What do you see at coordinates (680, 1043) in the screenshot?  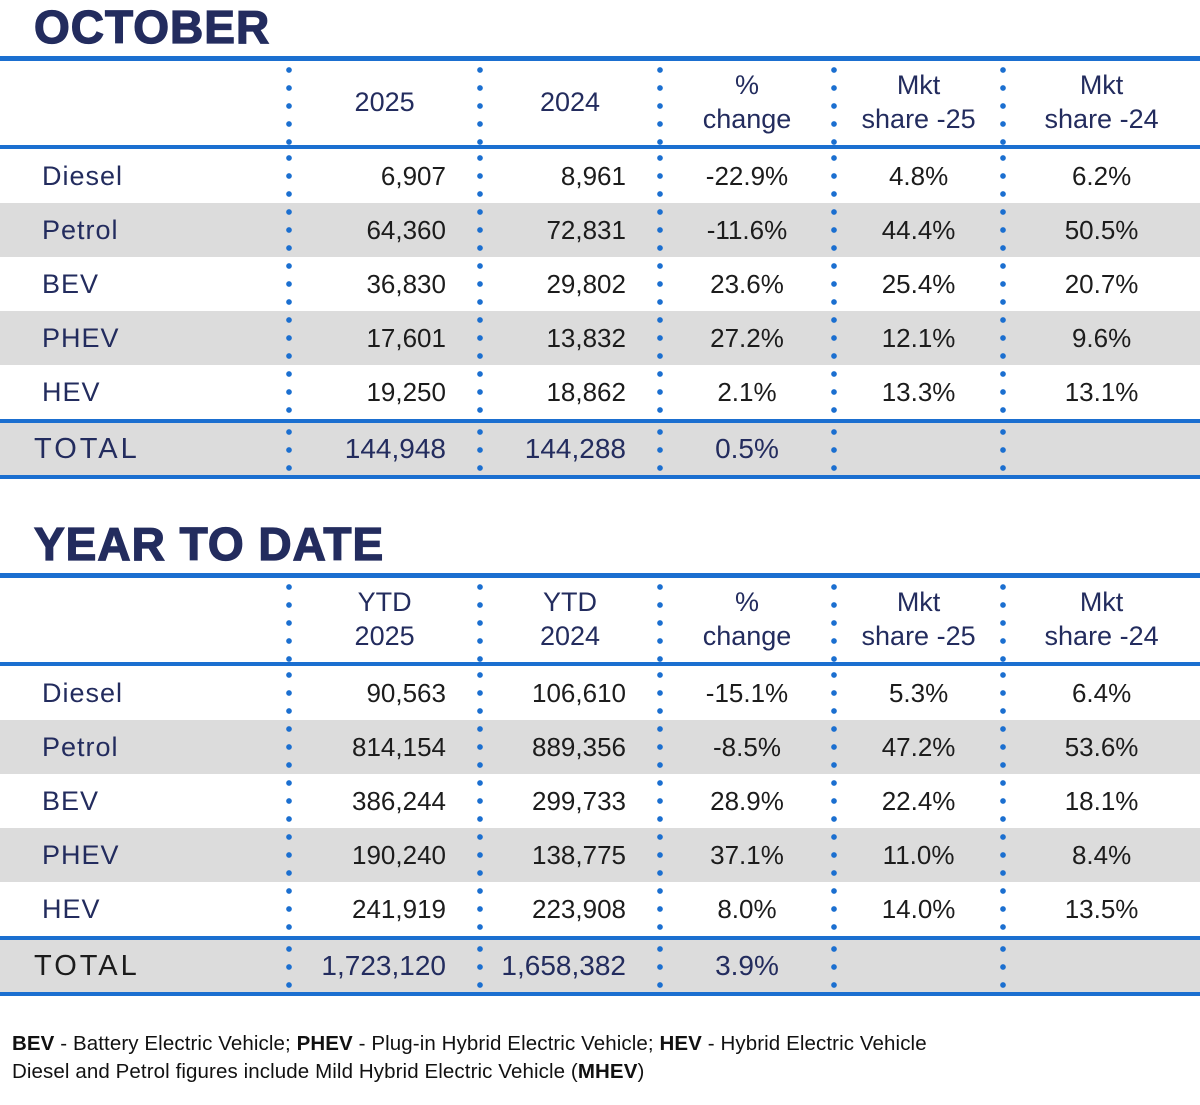 I see `footnote-term-hev: HEV` at bounding box center [680, 1043].